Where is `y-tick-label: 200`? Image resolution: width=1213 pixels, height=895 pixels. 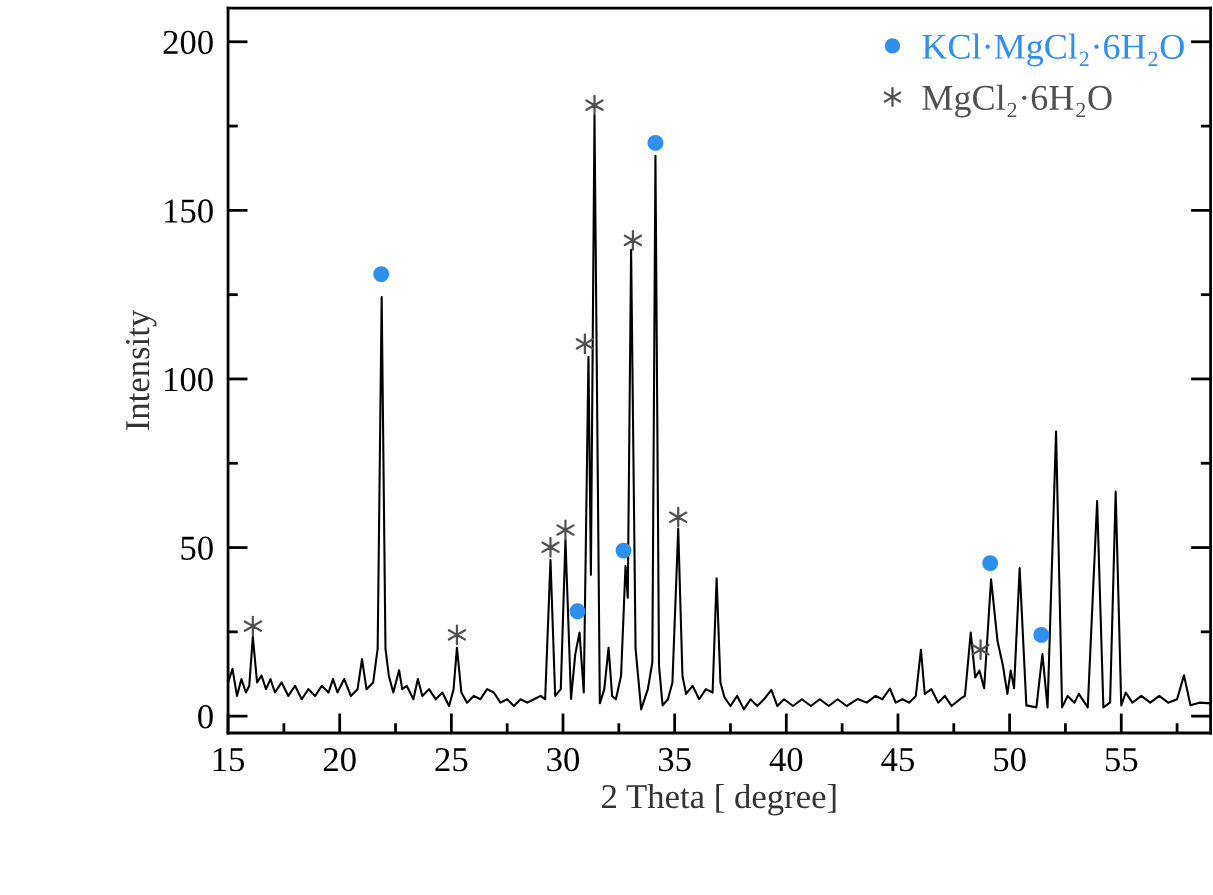 y-tick-label: 200 is located at coordinates (188, 42).